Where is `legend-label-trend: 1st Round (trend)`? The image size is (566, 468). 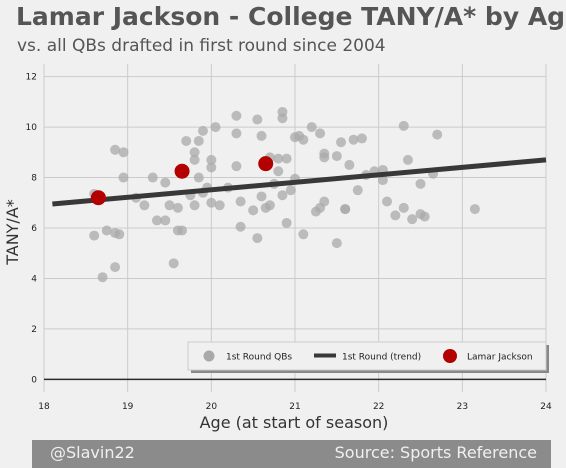 legend-label-trend: 1st Round (trend) is located at coordinates (381, 358).